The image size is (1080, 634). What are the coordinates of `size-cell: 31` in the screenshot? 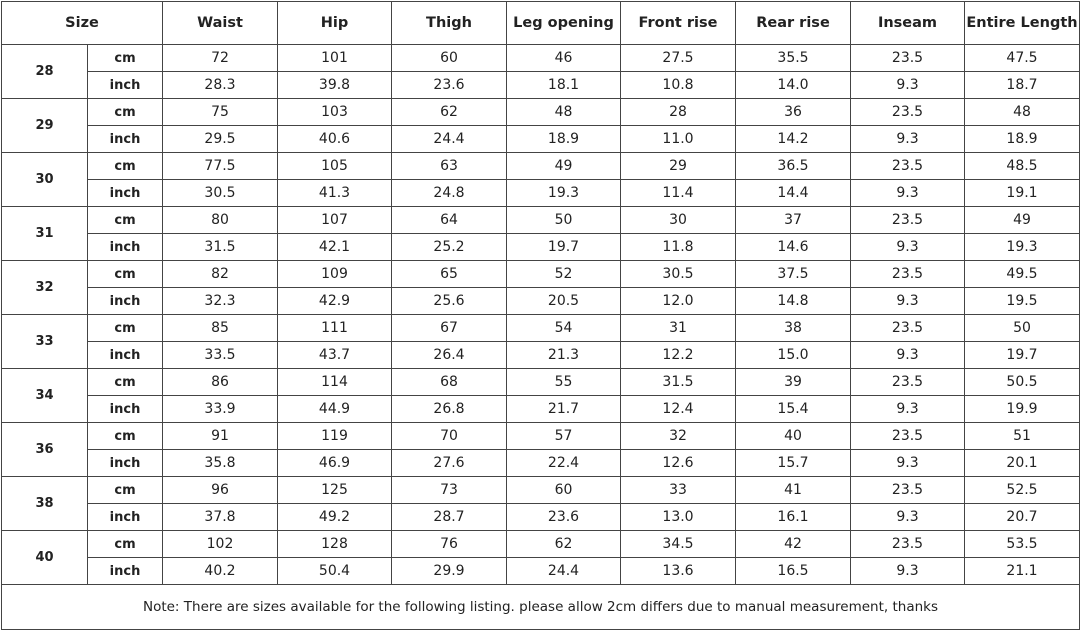 It's located at (44, 233).